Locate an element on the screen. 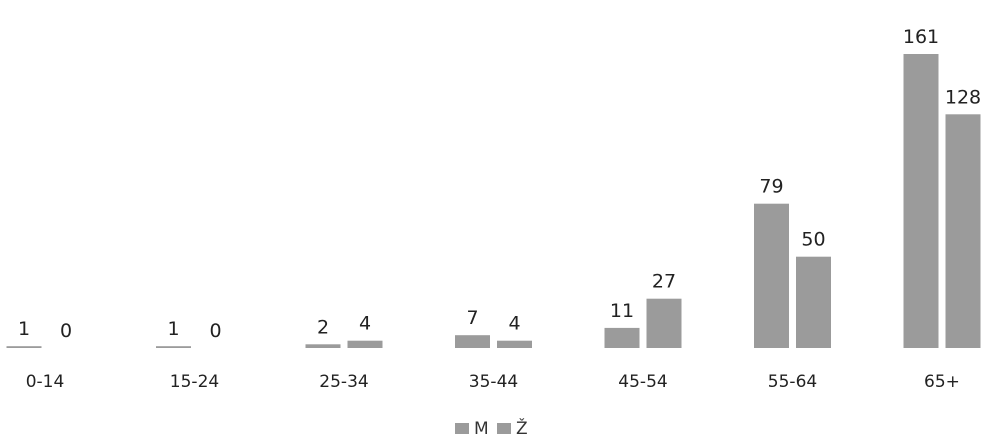 The height and width of the screenshot is (446, 988). x-tick-label-65+: 65+ is located at coordinates (942, 382).